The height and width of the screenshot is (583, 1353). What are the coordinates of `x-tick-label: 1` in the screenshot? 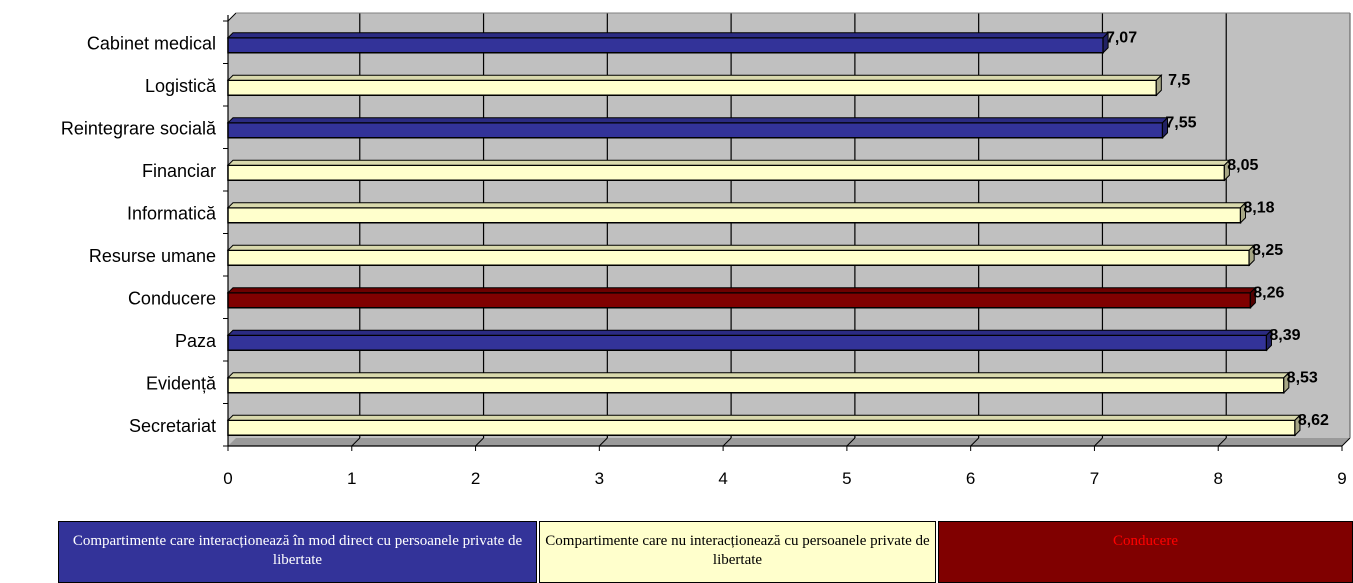 It's located at (351, 478).